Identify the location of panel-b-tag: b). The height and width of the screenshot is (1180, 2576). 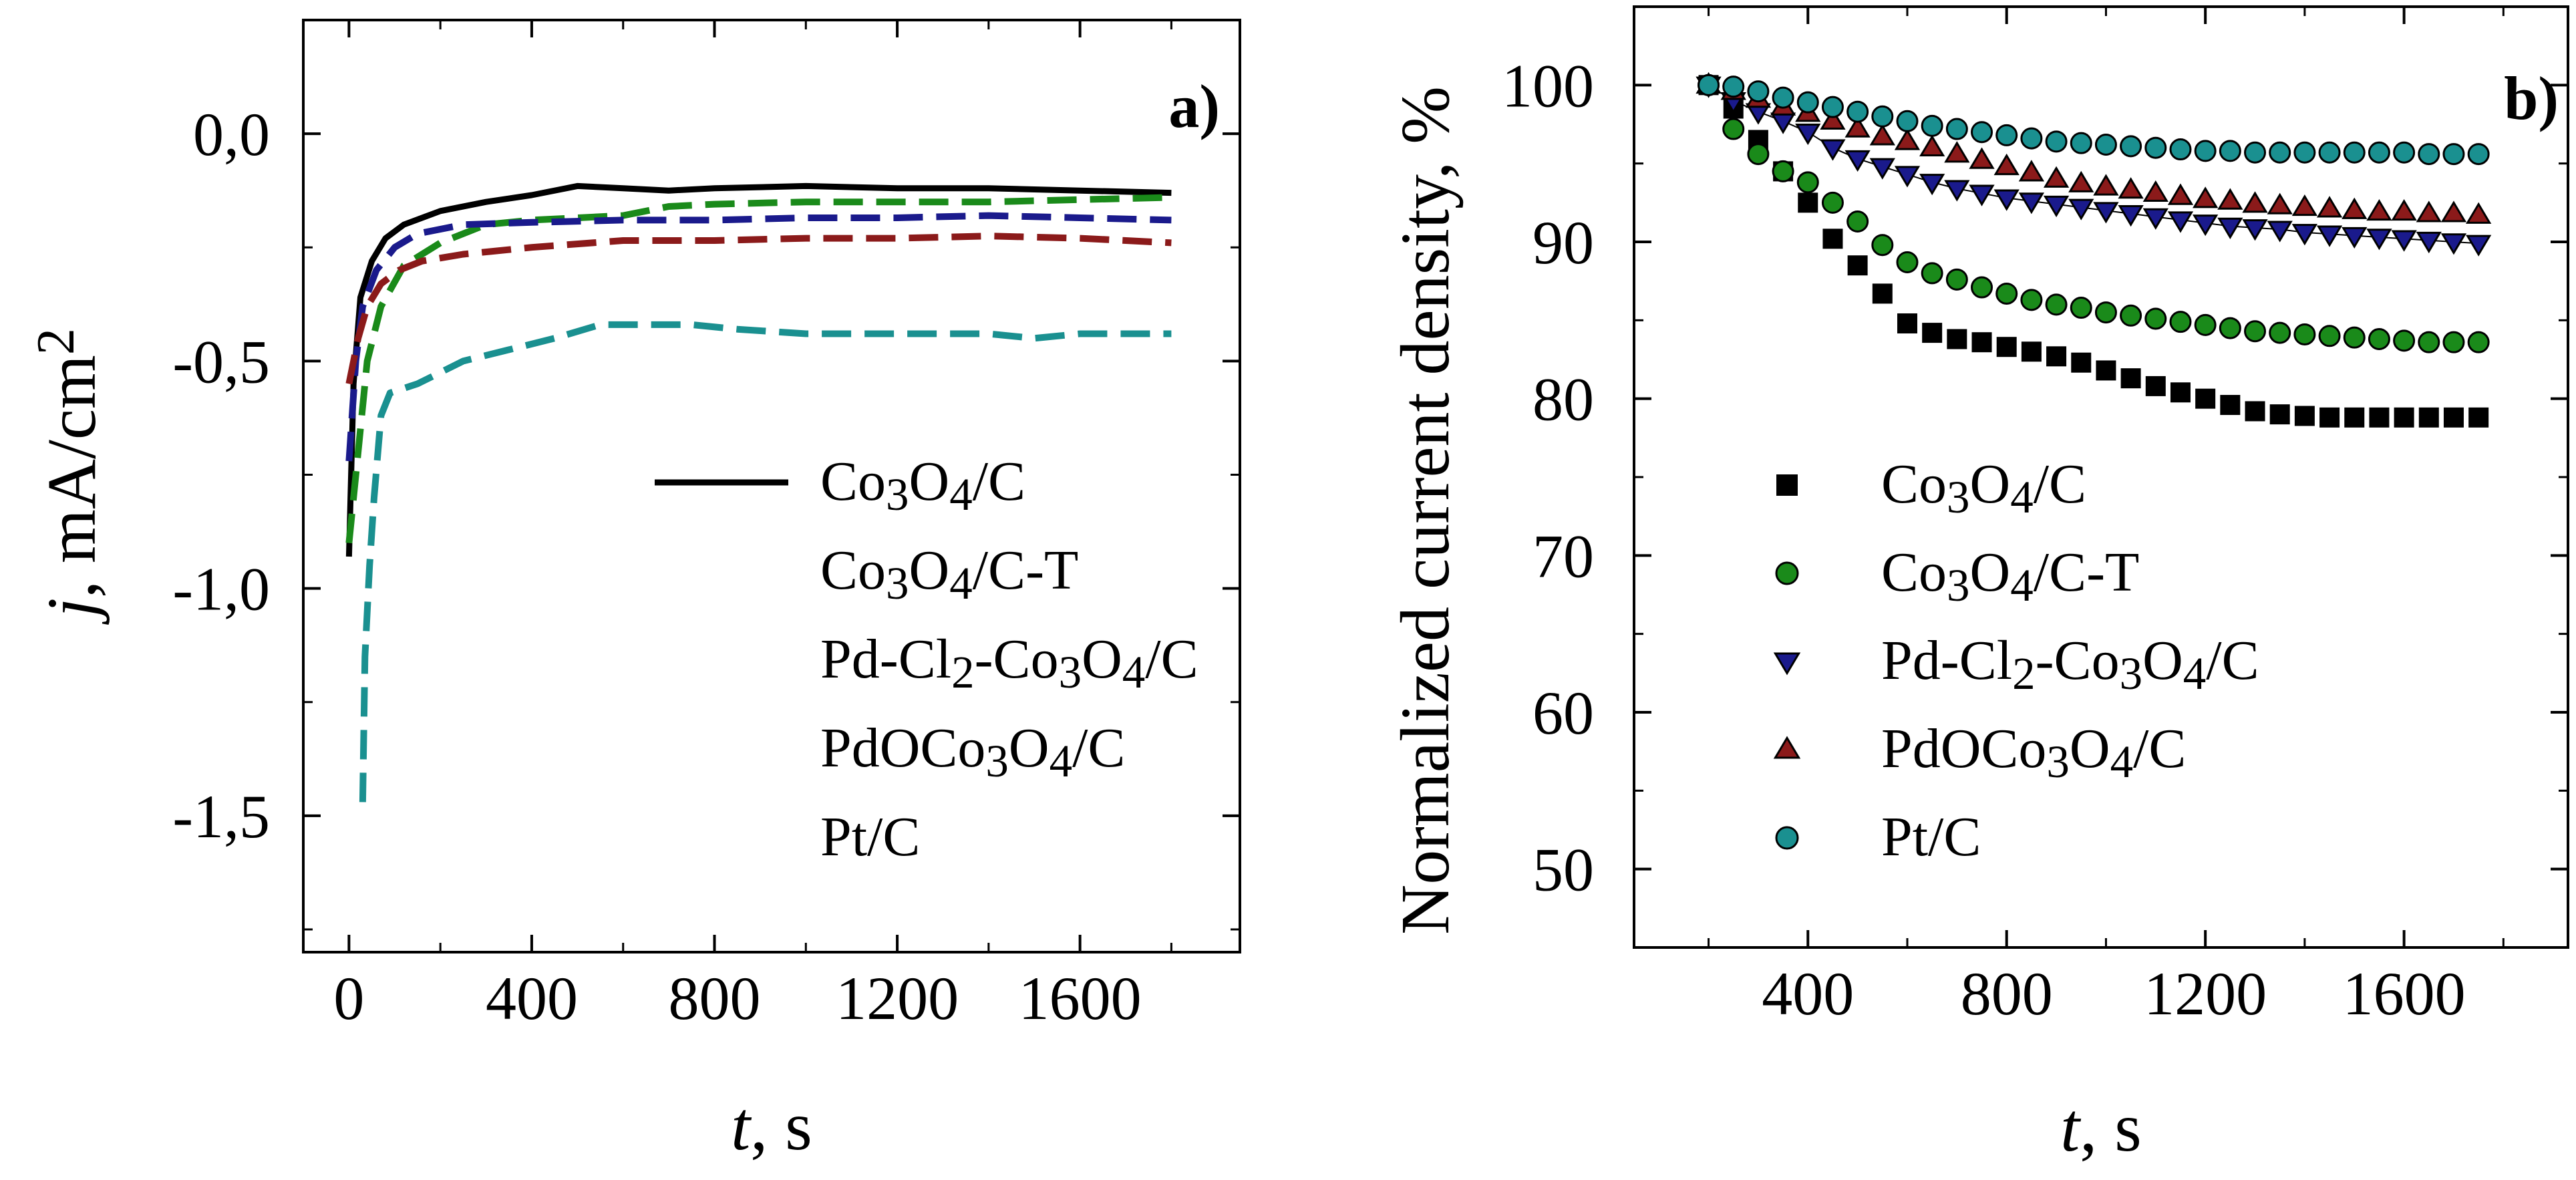
(2531, 98).